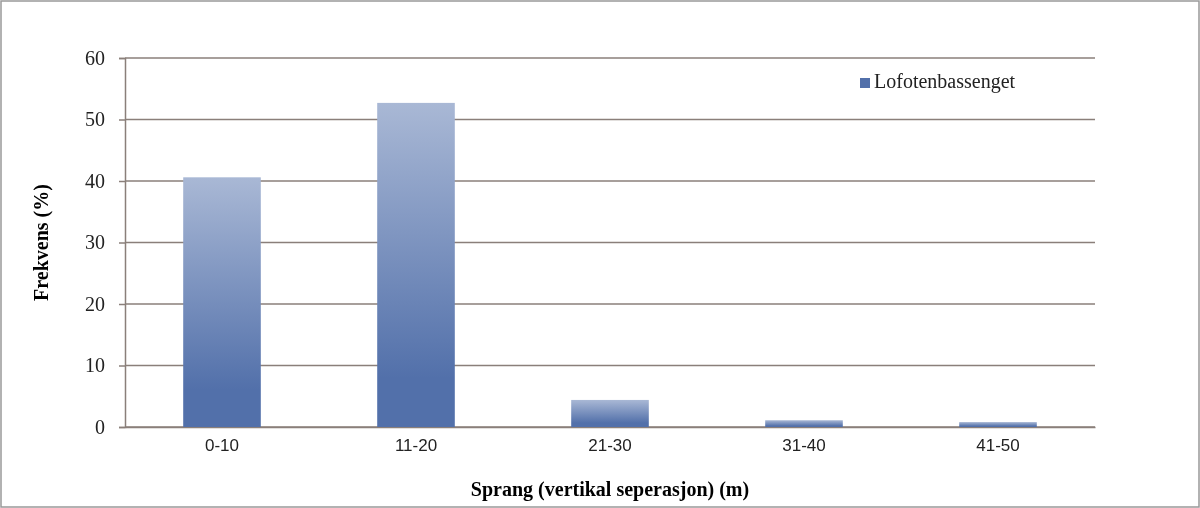 The image size is (1200, 508). I want to click on y-tick-label: 30, so click(95, 242).